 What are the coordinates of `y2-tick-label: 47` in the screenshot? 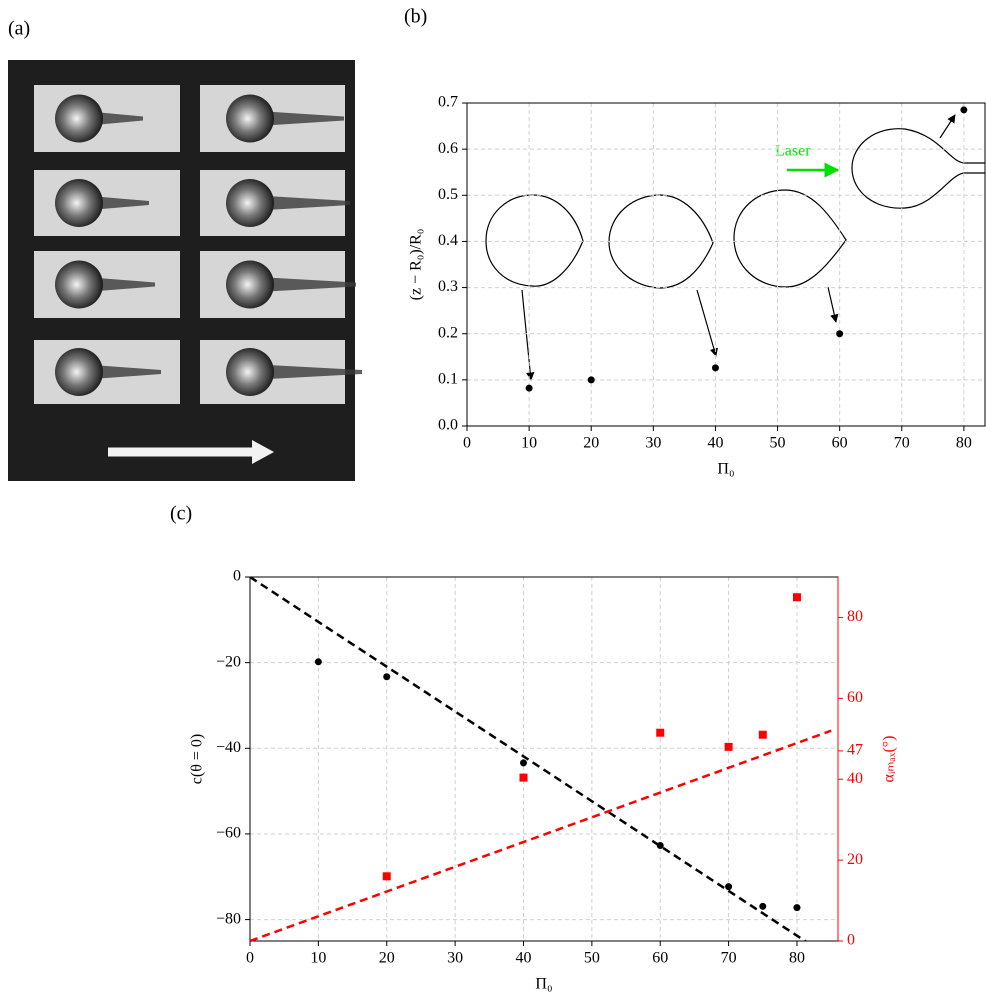 It's located at (855, 750).